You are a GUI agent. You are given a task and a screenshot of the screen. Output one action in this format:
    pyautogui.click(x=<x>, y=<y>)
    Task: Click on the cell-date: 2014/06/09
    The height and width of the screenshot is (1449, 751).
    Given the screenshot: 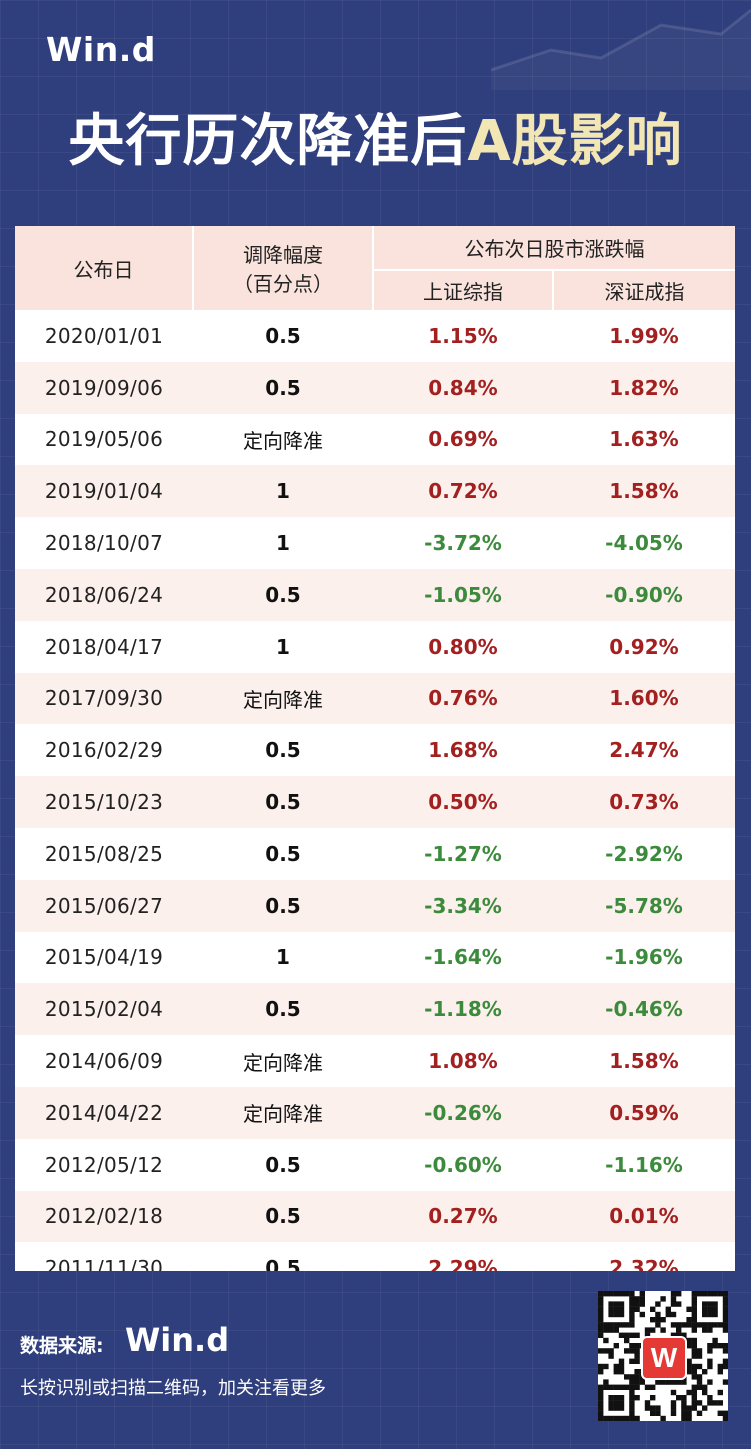 What is the action you would take?
    pyautogui.click(x=104, y=1061)
    